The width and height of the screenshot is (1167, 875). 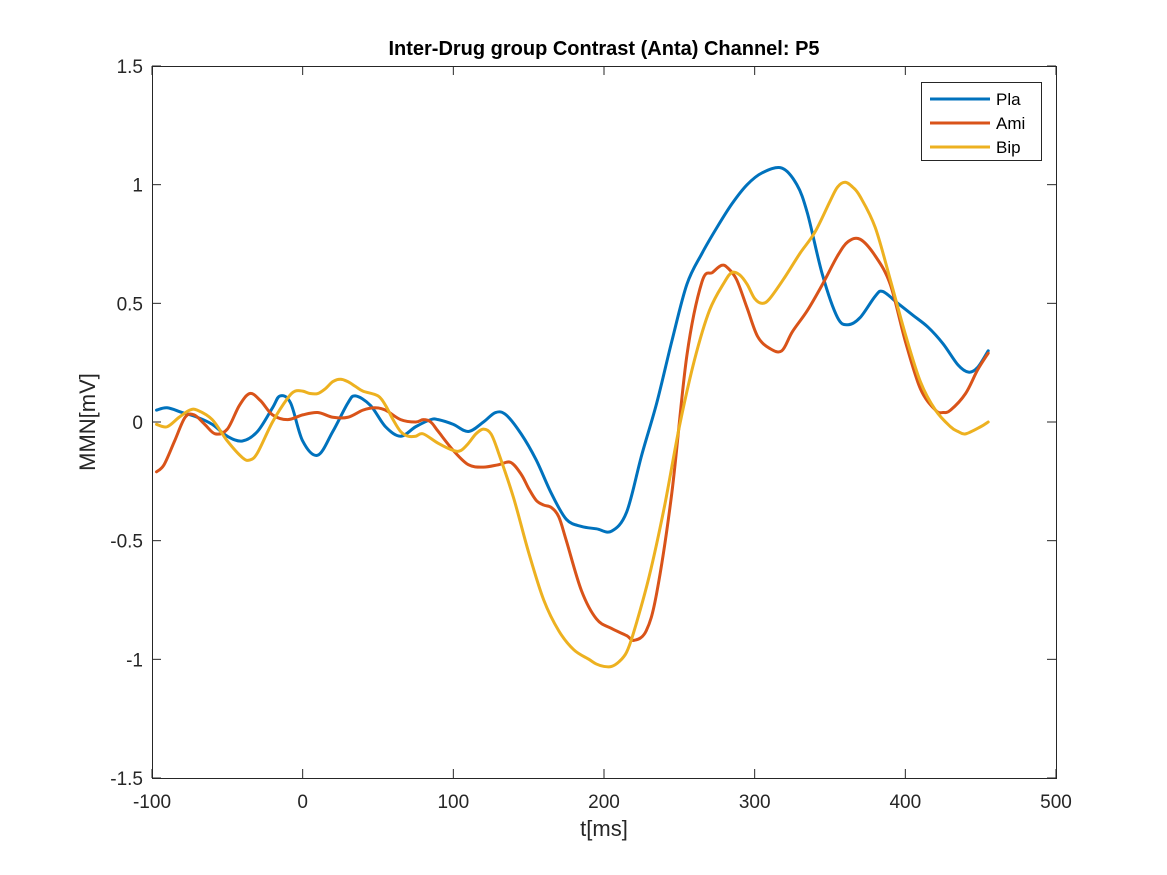 I want to click on x-tick-label: 200, so click(x=604, y=802).